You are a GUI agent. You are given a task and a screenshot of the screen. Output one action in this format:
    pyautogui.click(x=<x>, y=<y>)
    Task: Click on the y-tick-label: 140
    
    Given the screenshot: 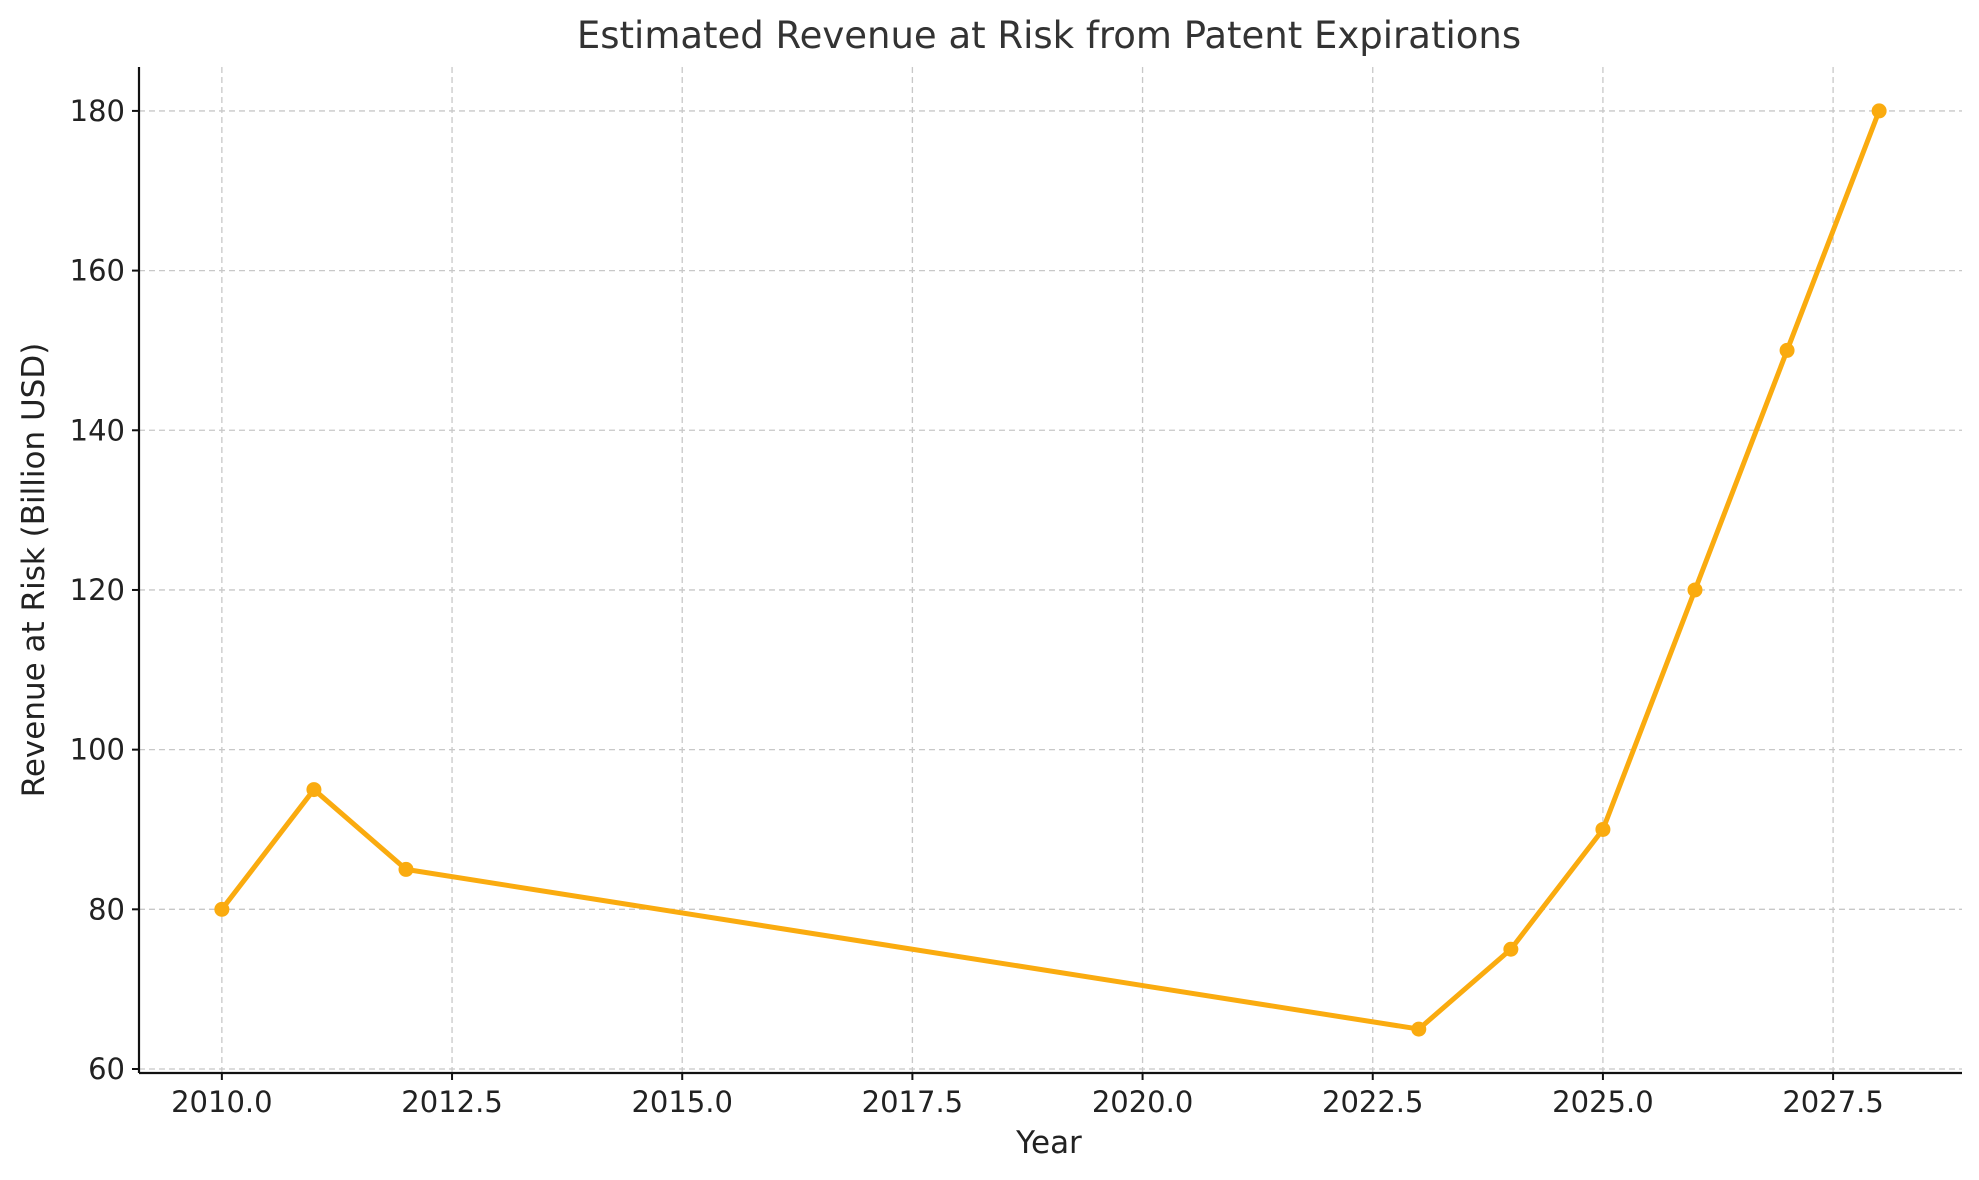 What is the action you would take?
    pyautogui.click(x=97, y=430)
    